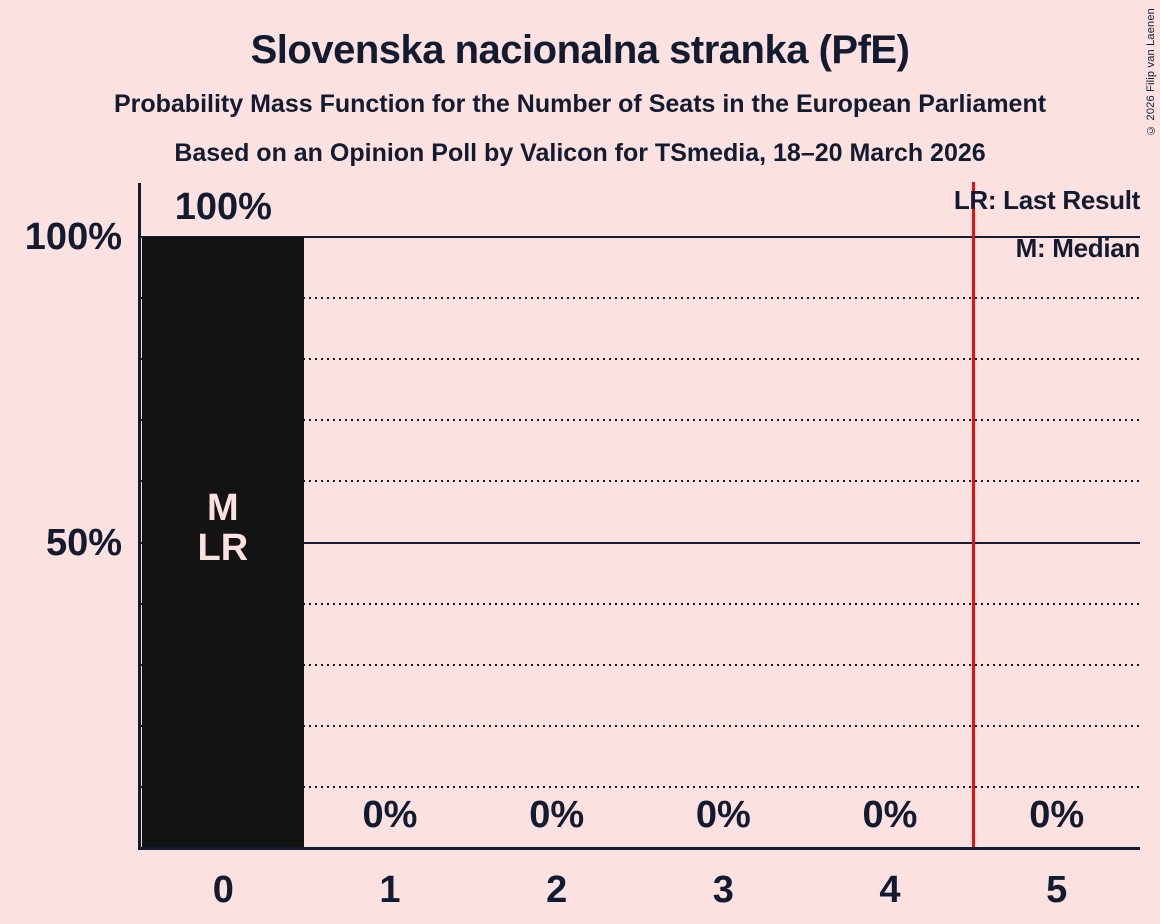 The height and width of the screenshot is (924, 1160). I want to click on gridline-solid-100pct, so click(640, 237).